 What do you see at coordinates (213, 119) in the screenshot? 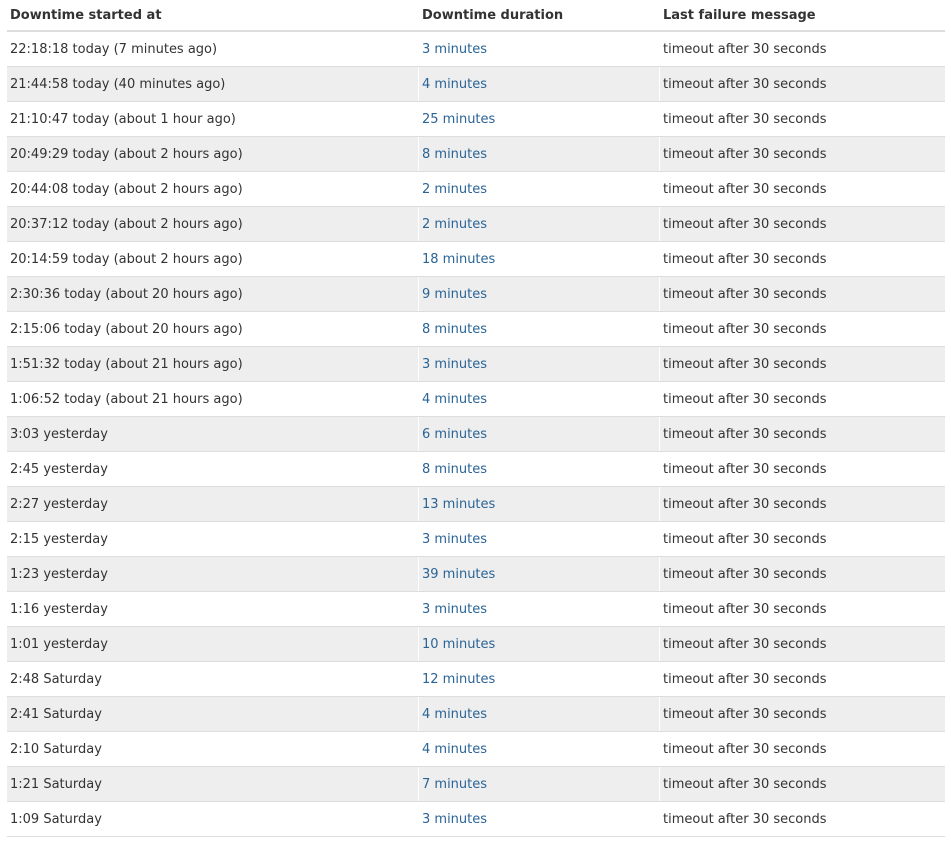
I see `started-at-cell: 21:10:47 today (about 1 hour ago)` at bounding box center [213, 119].